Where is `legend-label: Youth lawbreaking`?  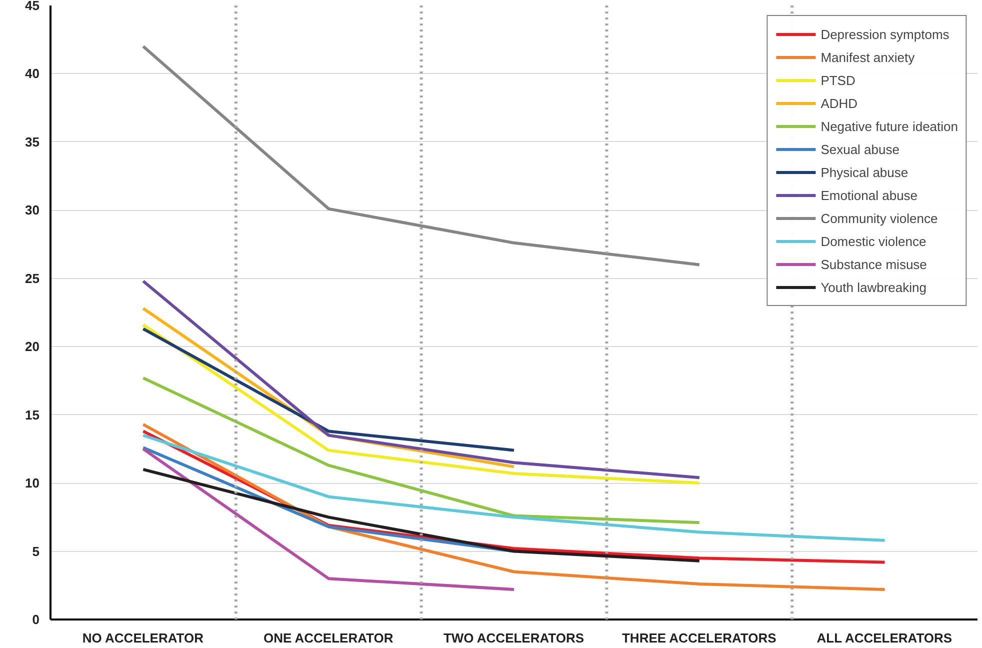 legend-label: Youth lawbreaking is located at coordinates (873, 287).